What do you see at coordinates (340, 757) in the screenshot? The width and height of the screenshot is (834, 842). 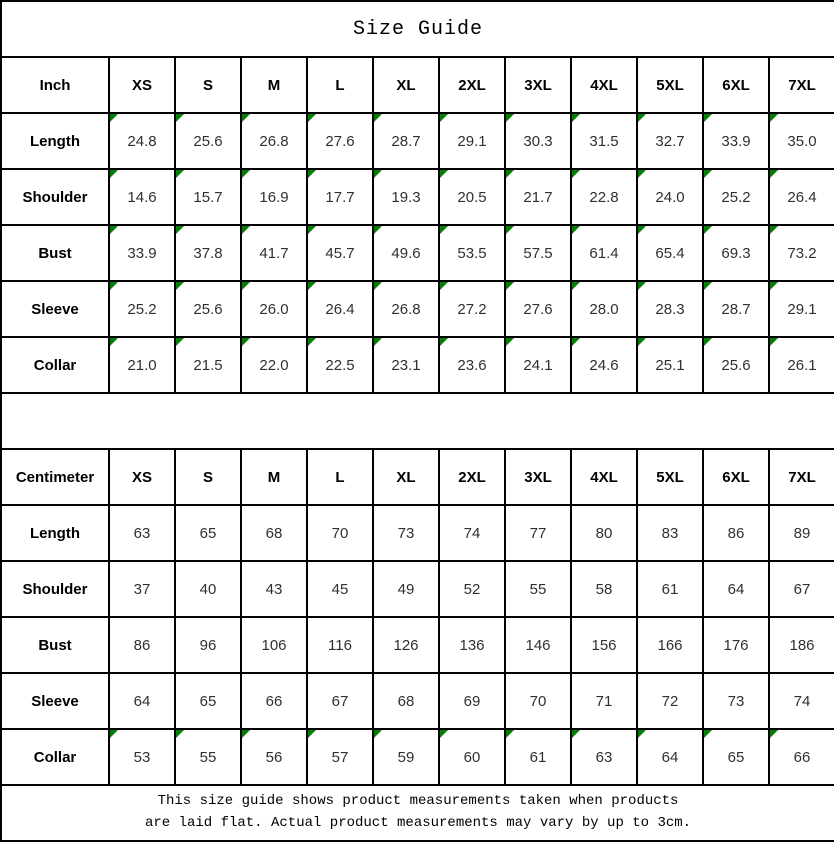 I see `size-value: 57` at bounding box center [340, 757].